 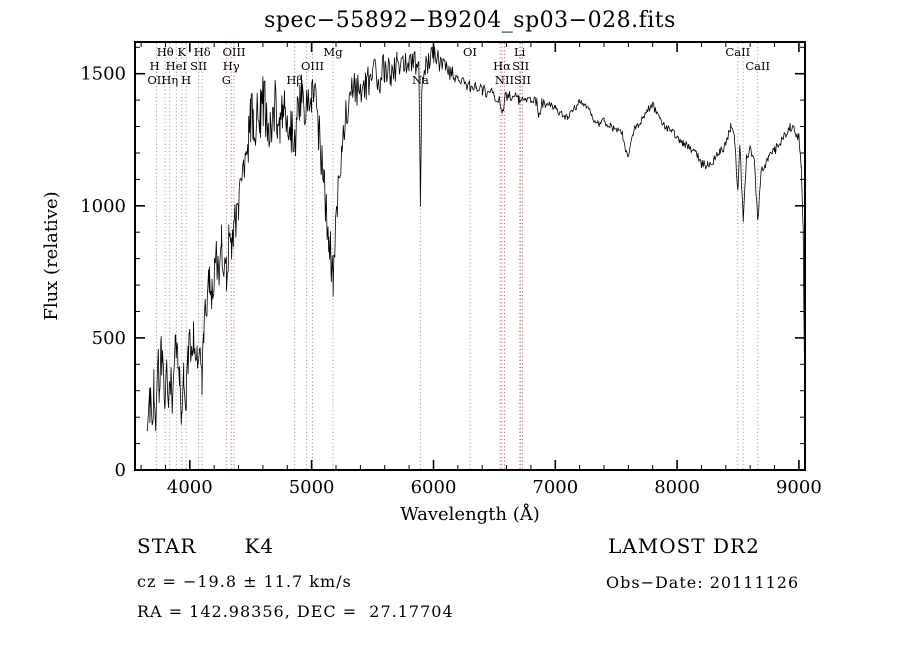 What do you see at coordinates (165, 52) in the screenshot?
I see `species-label: Hθ` at bounding box center [165, 52].